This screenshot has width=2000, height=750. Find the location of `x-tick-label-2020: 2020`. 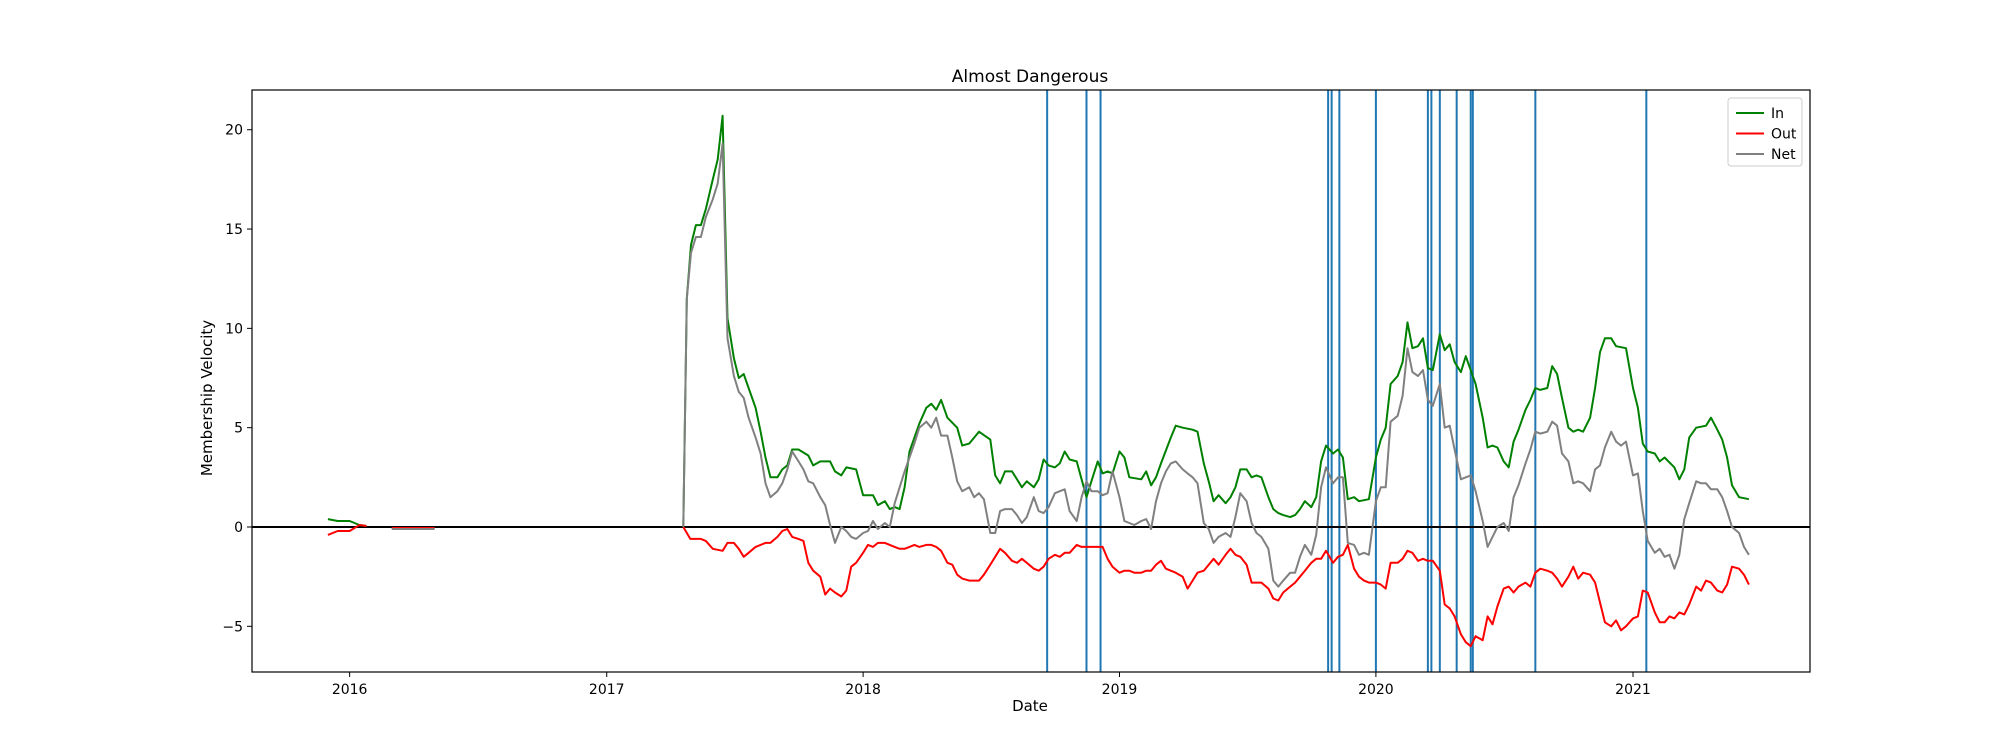

x-tick-label-2020: 2020 is located at coordinates (1376, 690).